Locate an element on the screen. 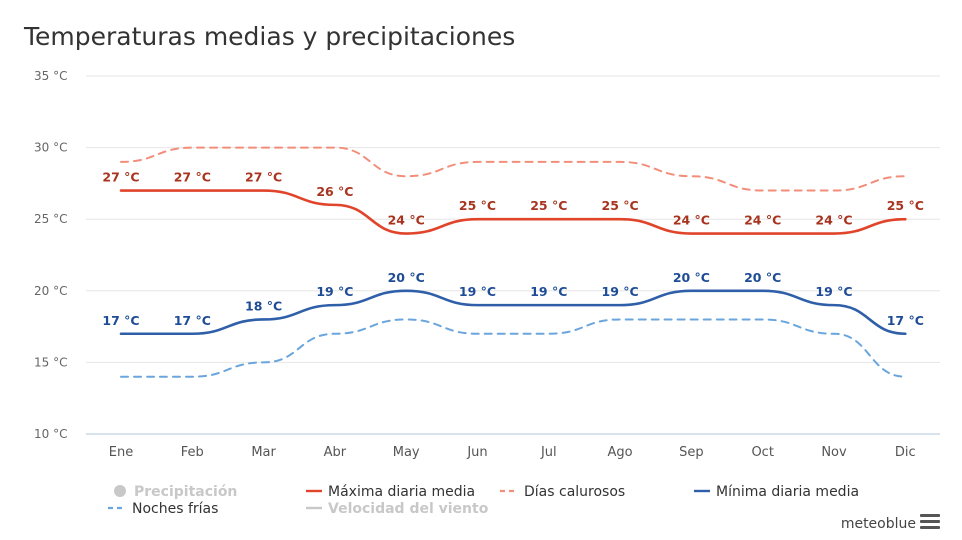 The height and width of the screenshot is (540, 962). x-tick-label: Feb is located at coordinates (192, 452).